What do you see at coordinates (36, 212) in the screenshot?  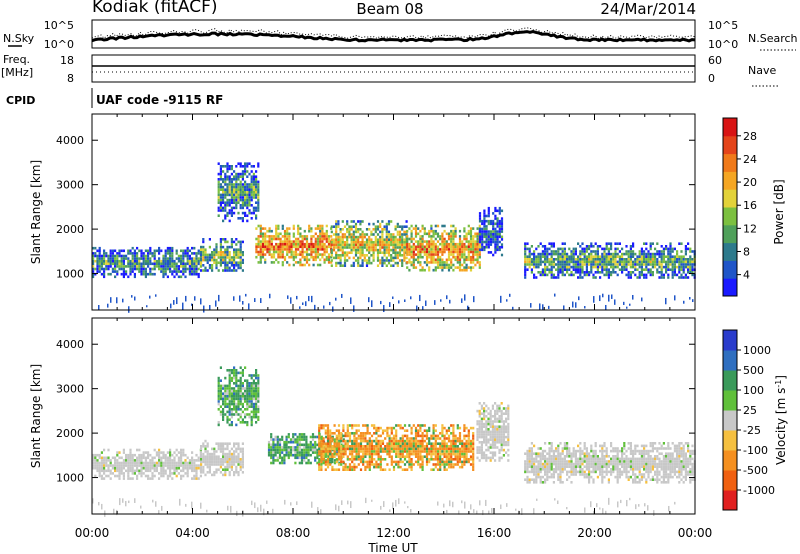 I see `power-ylabel: Slant Range [km]` at bounding box center [36, 212].